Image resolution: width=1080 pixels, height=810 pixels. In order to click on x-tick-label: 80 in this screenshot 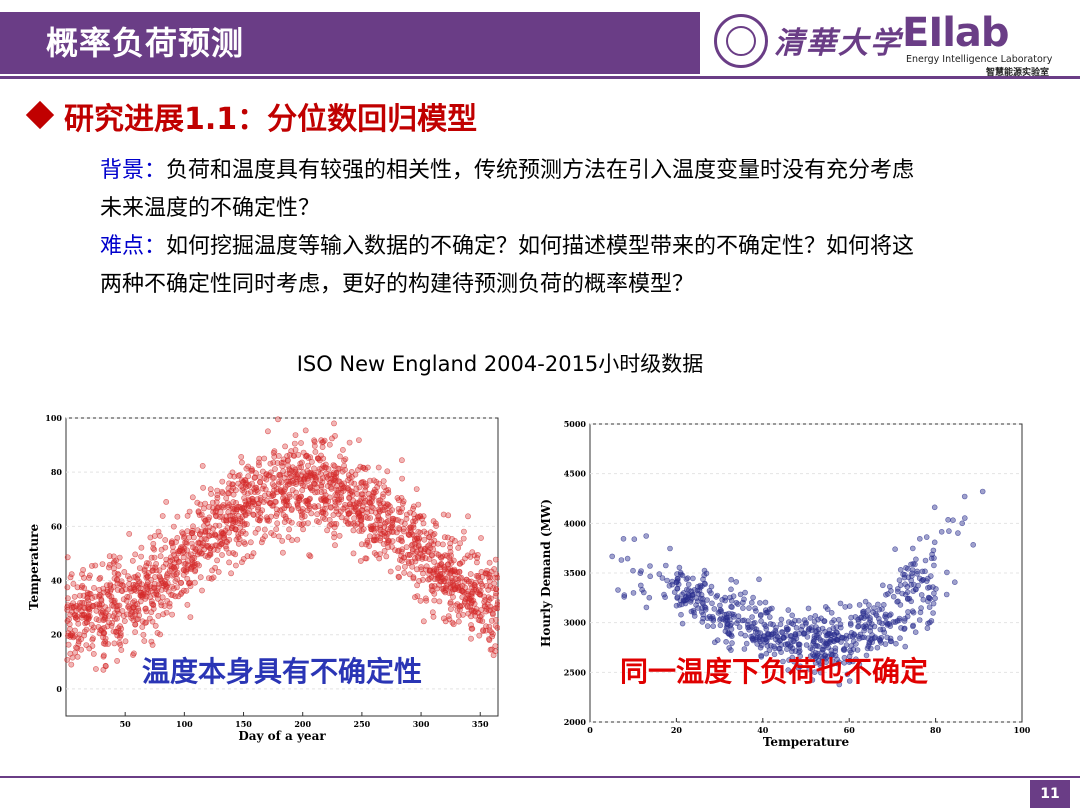, I will do `click(936, 730)`.